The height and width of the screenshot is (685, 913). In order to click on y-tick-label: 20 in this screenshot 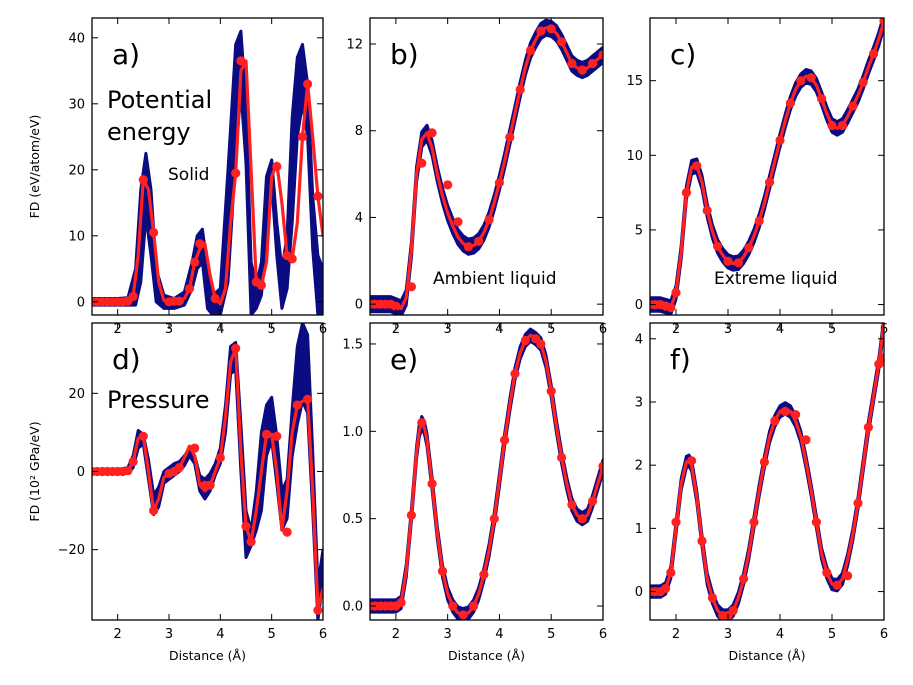, I will do `click(76, 170)`.